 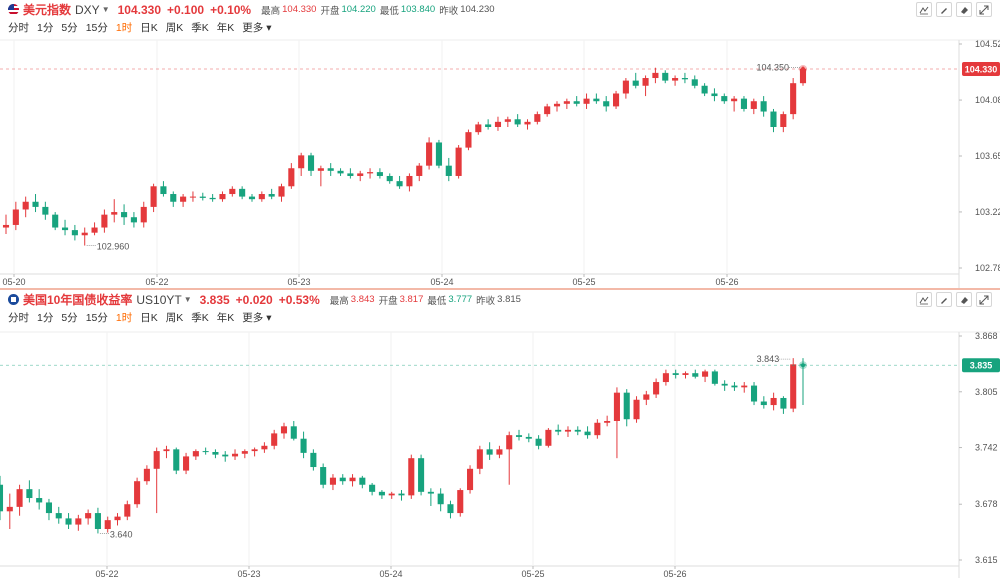 I want to click on x-tick-label: 05-25, so click(x=532, y=573).